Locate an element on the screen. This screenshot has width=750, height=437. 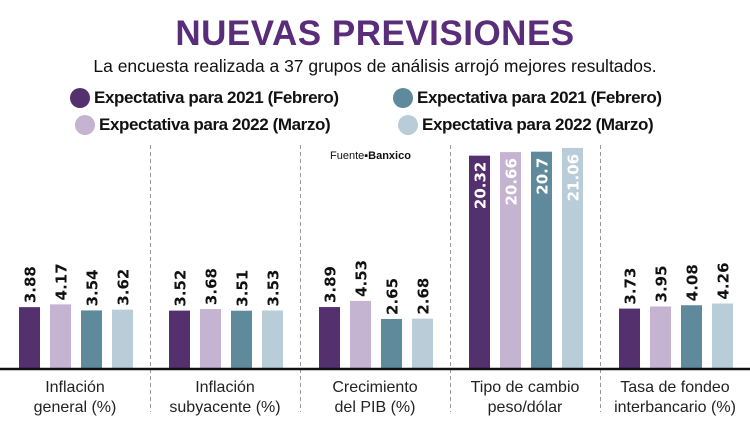
value-label: 3.62 is located at coordinates (124, 287).